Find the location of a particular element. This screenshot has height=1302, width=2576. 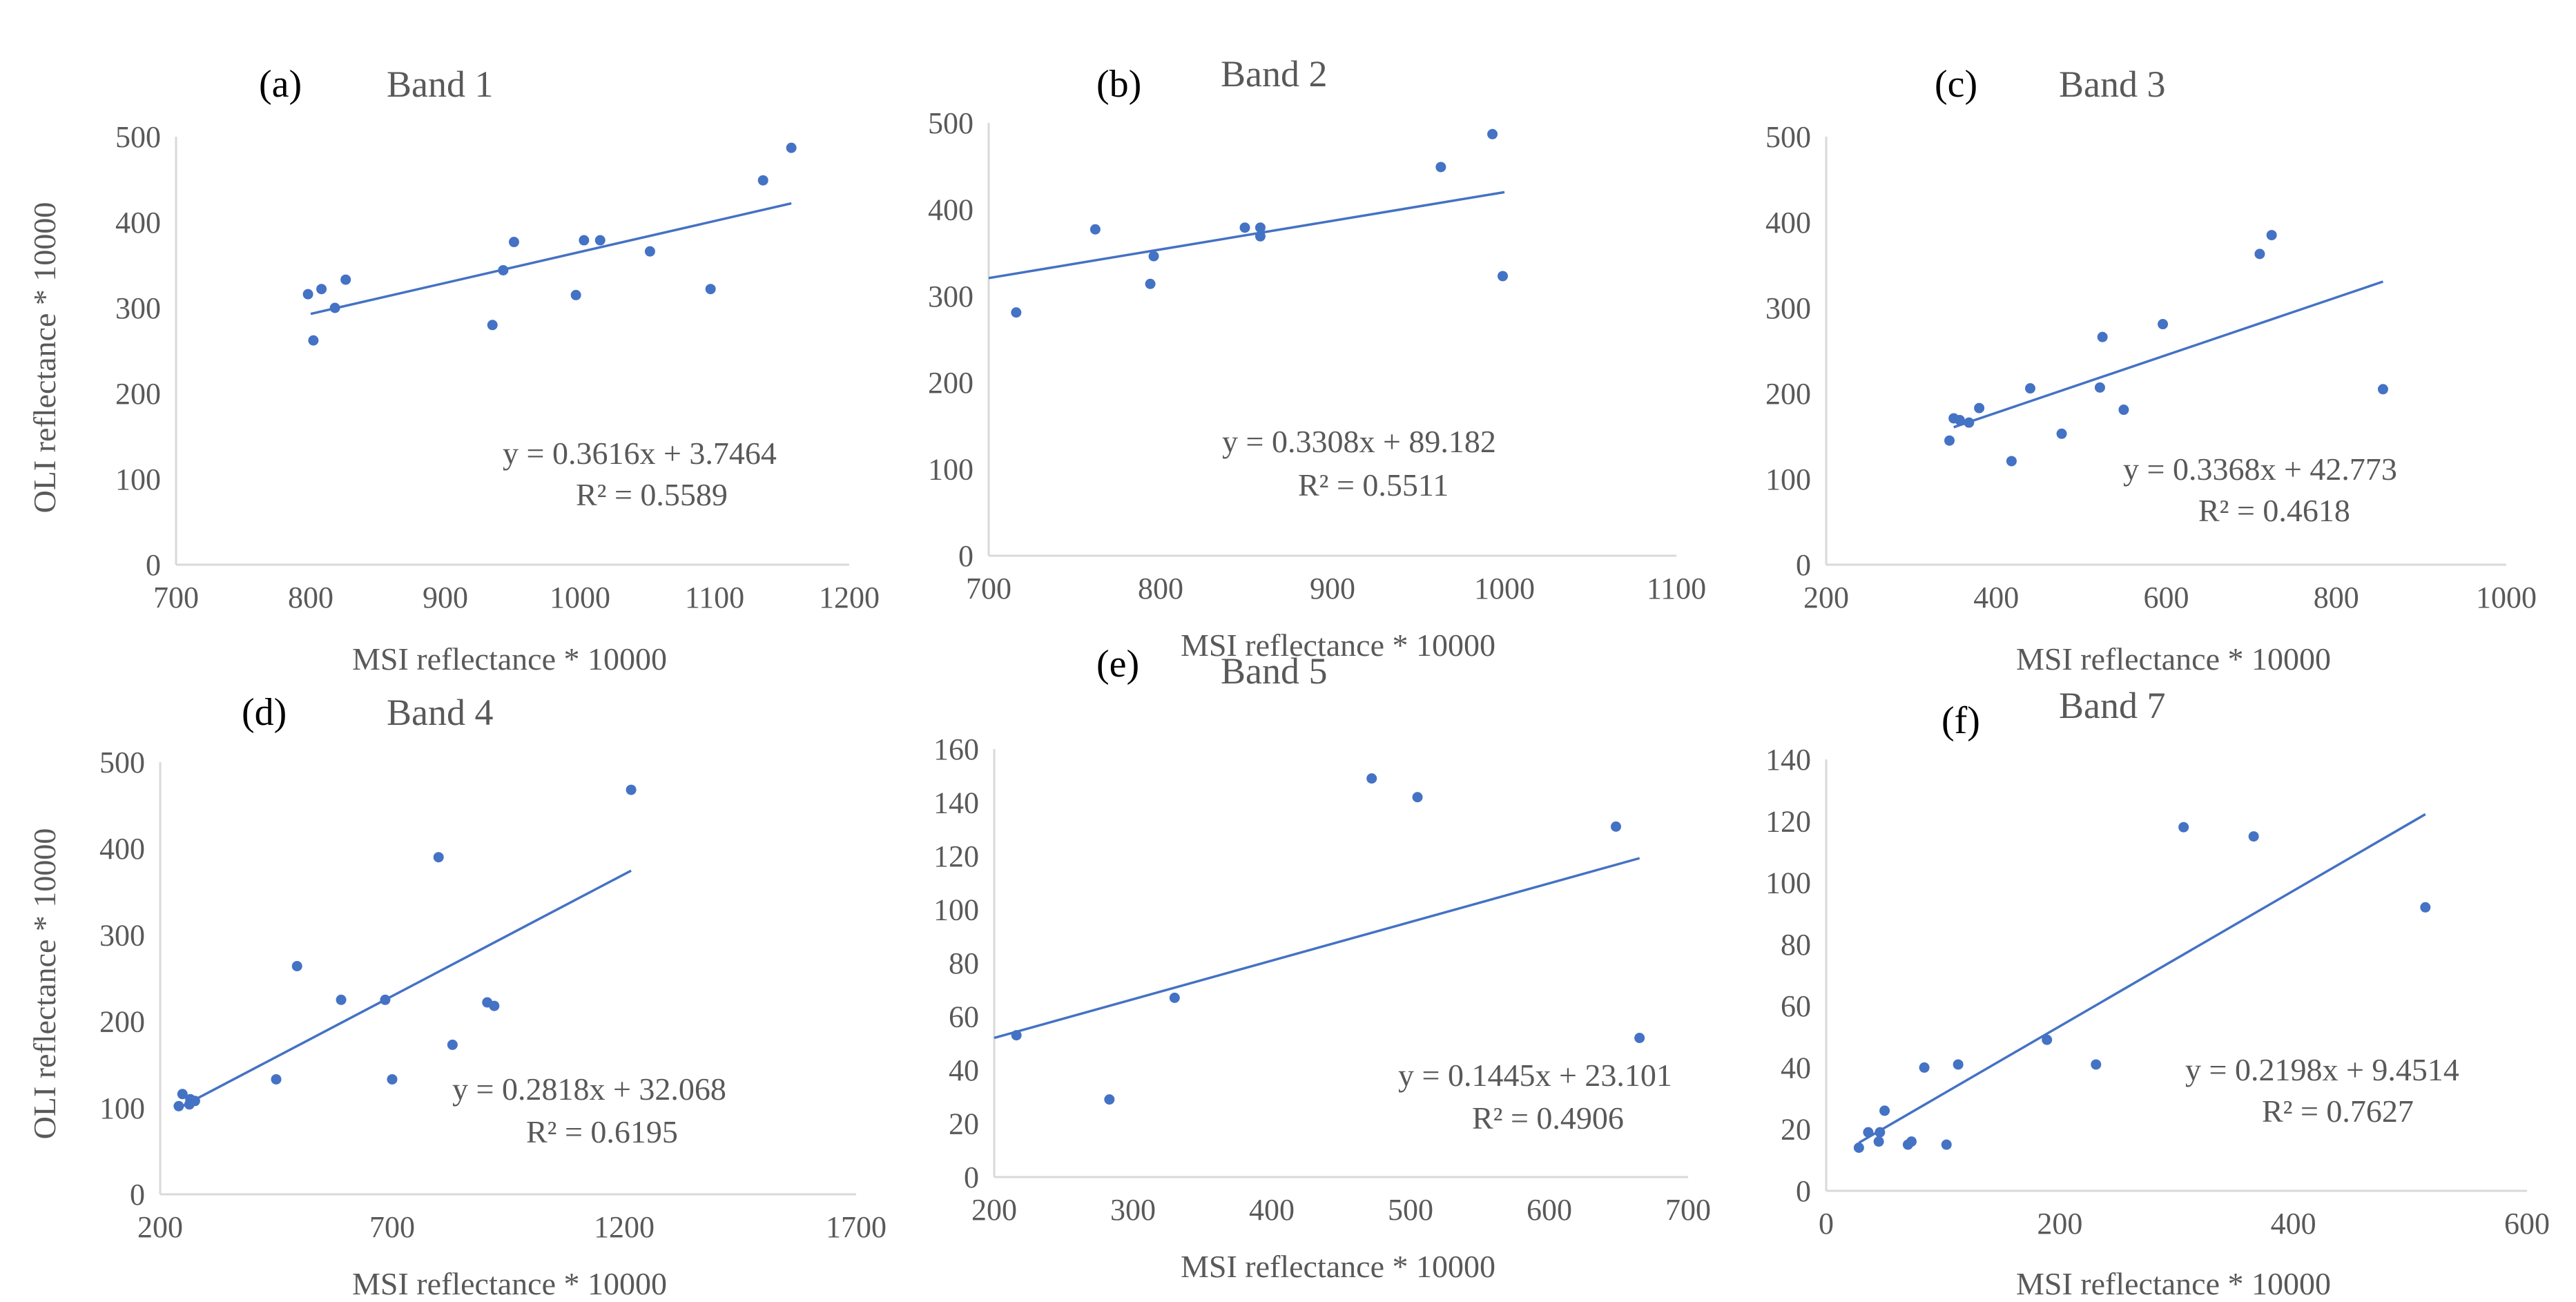

panel-c-title: Band 3 is located at coordinates (2112, 84).